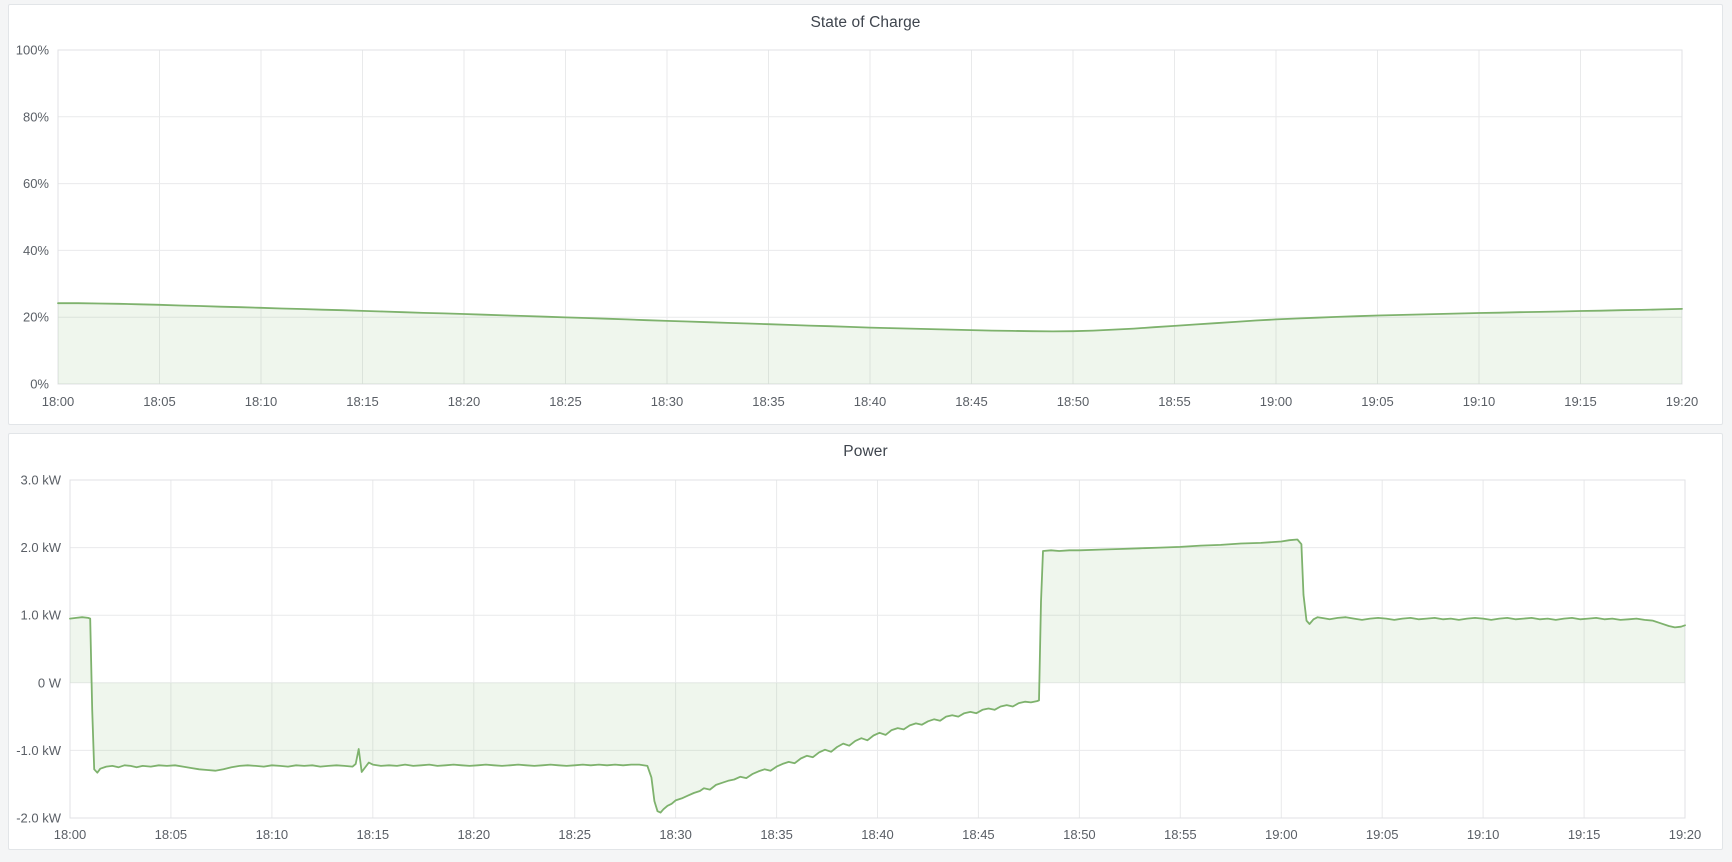 Image resolution: width=1732 pixels, height=862 pixels. Describe the element at coordinates (36, 317) in the screenshot. I see `svg-text: 20%` at that location.